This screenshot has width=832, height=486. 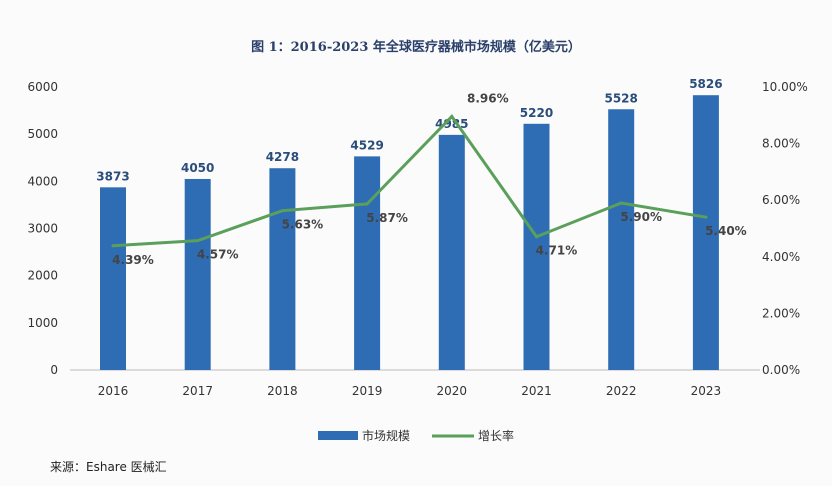 I want to click on x-tick-label: 2020, so click(x=452, y=391).